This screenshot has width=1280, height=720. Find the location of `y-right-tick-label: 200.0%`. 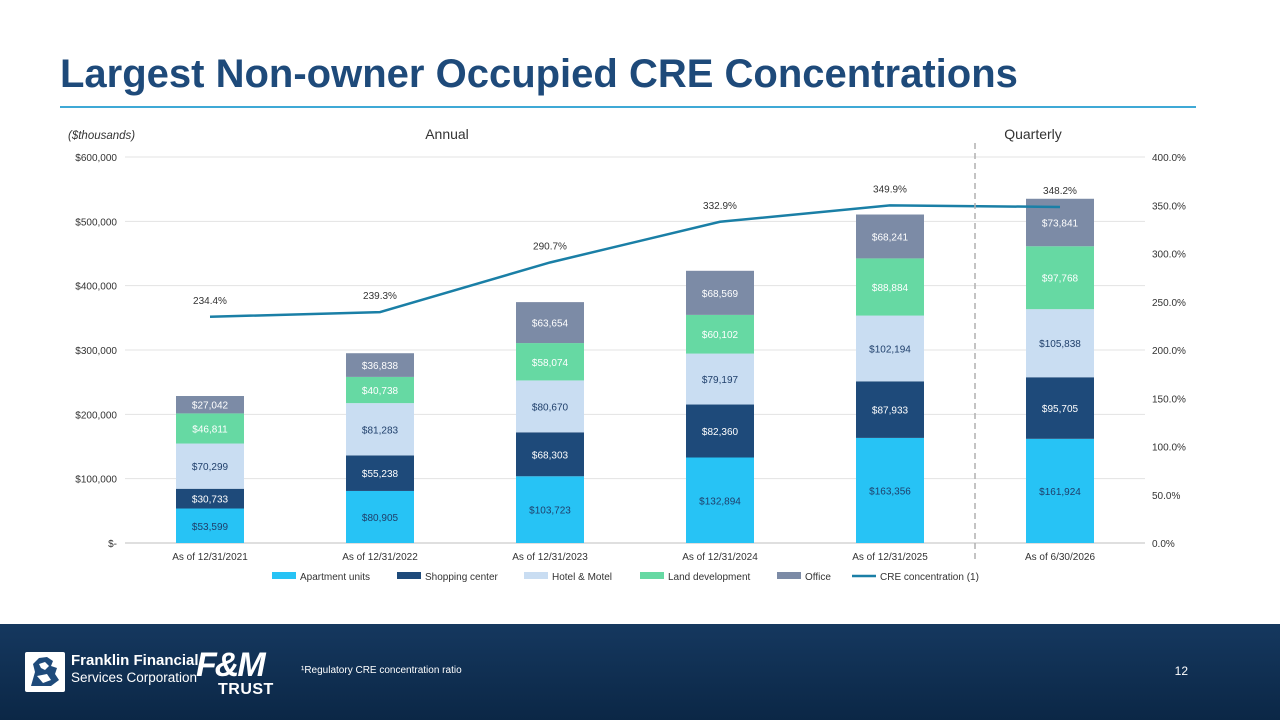

y-right-tick-label: 200.0% is located at coordinates (1169, 351).